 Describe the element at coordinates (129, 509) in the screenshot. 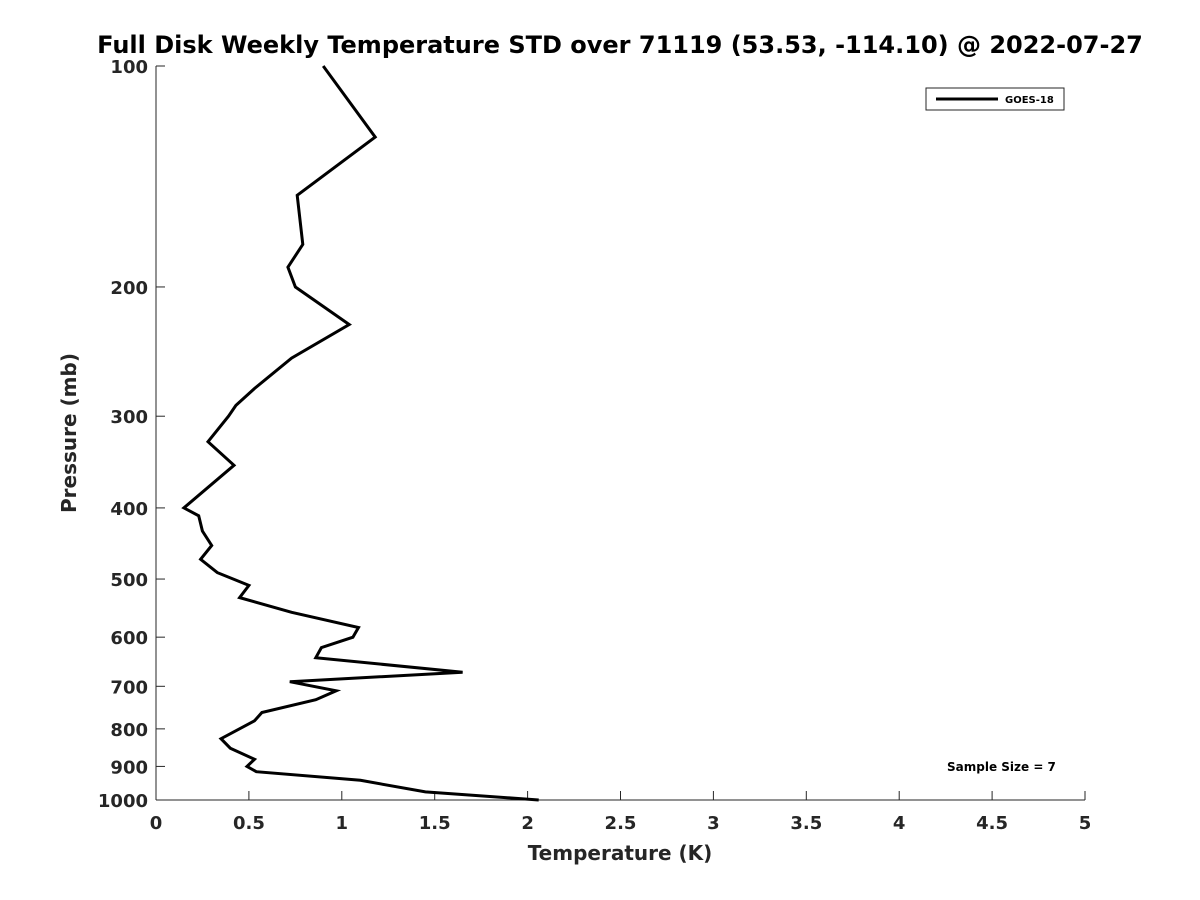

I see `y-tick-label: 400` at that location.